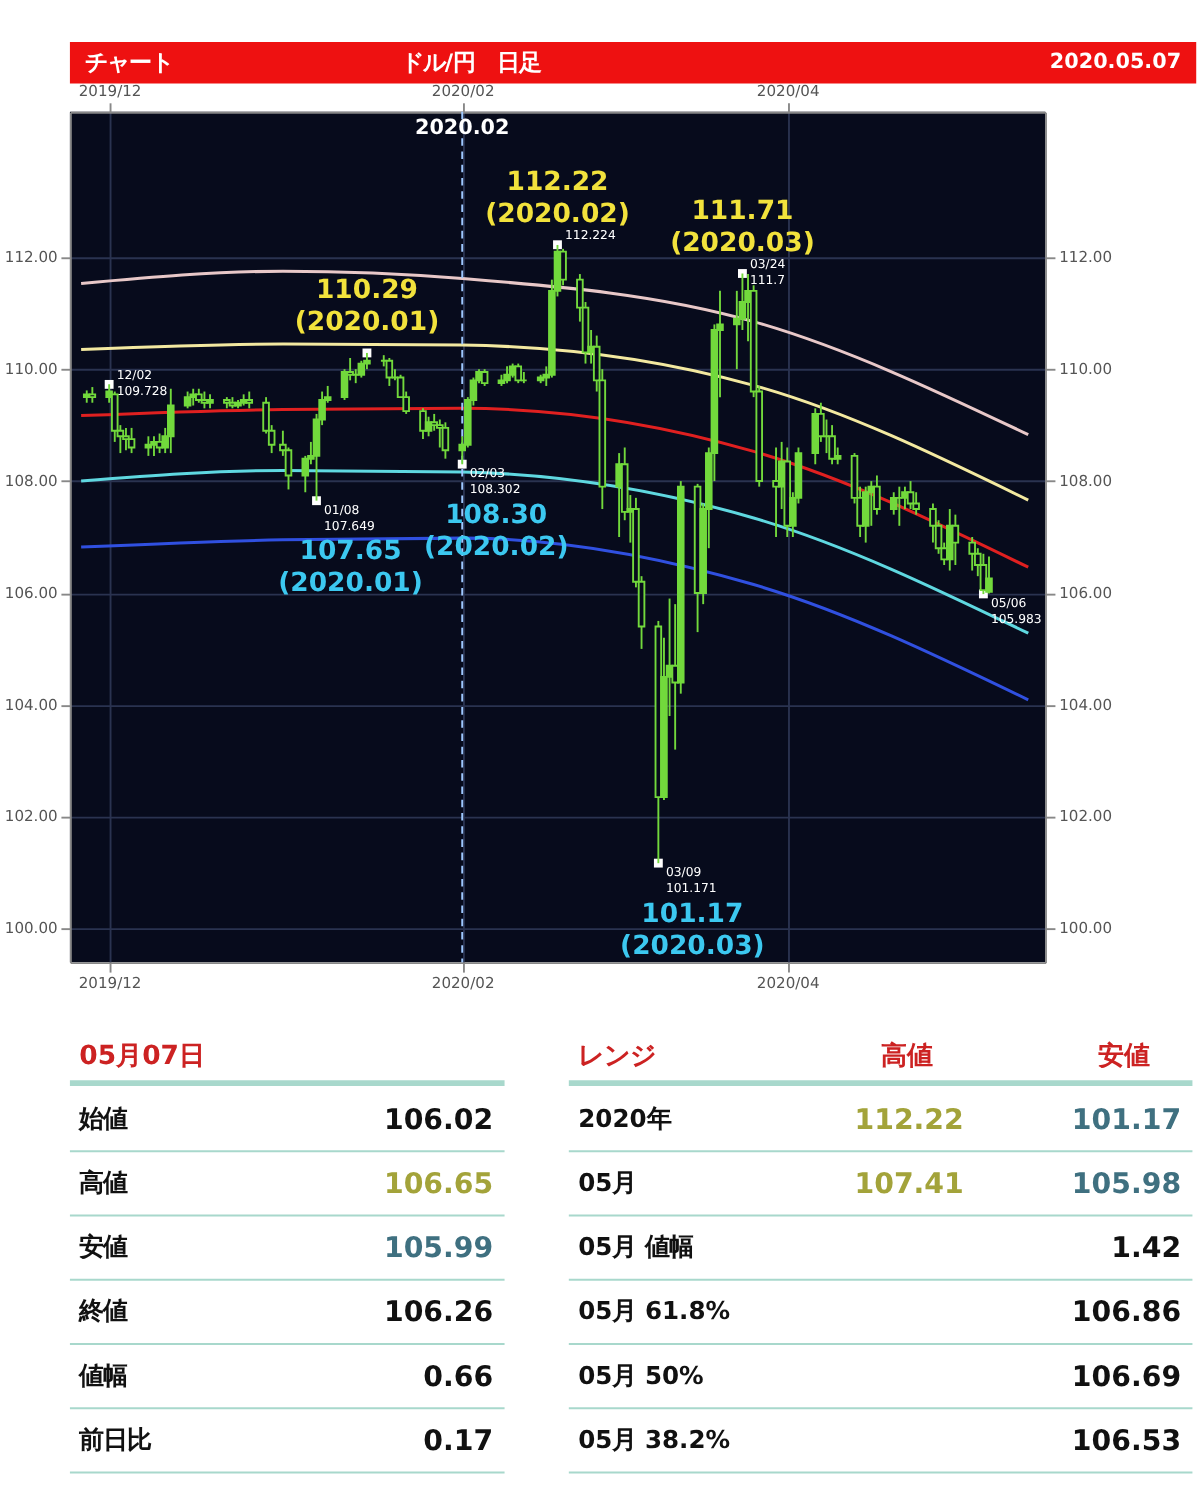 The width and height of the screenshot is (1200, 1506). What do you see at coordinates (31, 592) in the screenshot?
I see `y-tick-label: 106.00` at bounding box center [31, 592].